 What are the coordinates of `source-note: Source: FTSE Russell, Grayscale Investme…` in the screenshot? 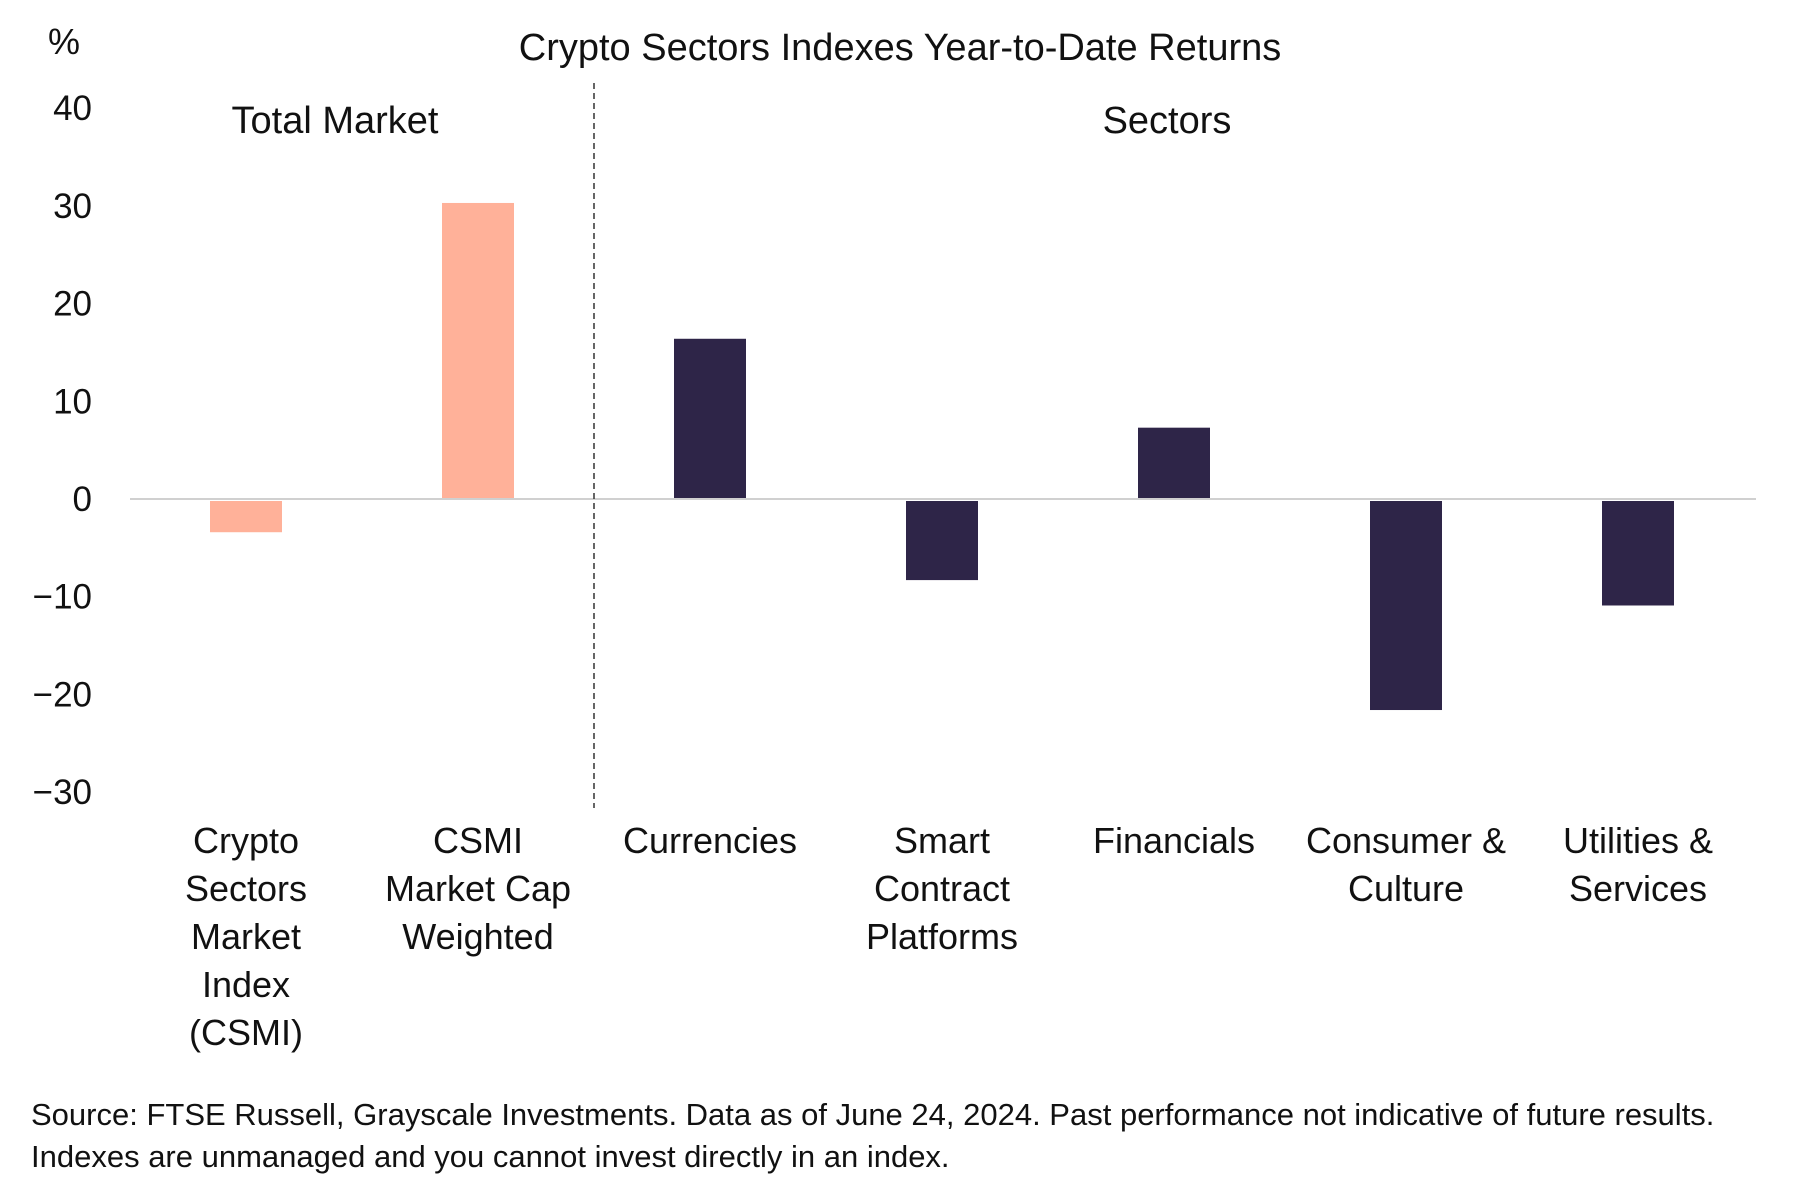 It's located at (873, 1135).